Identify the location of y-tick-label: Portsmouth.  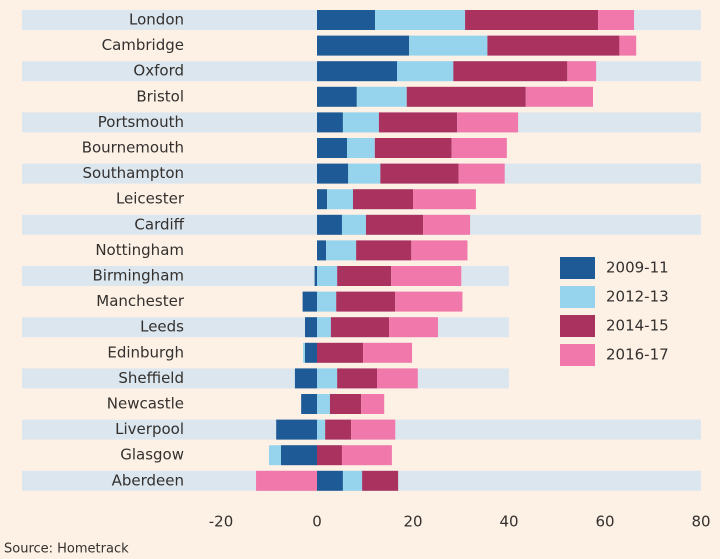
(141, 122).